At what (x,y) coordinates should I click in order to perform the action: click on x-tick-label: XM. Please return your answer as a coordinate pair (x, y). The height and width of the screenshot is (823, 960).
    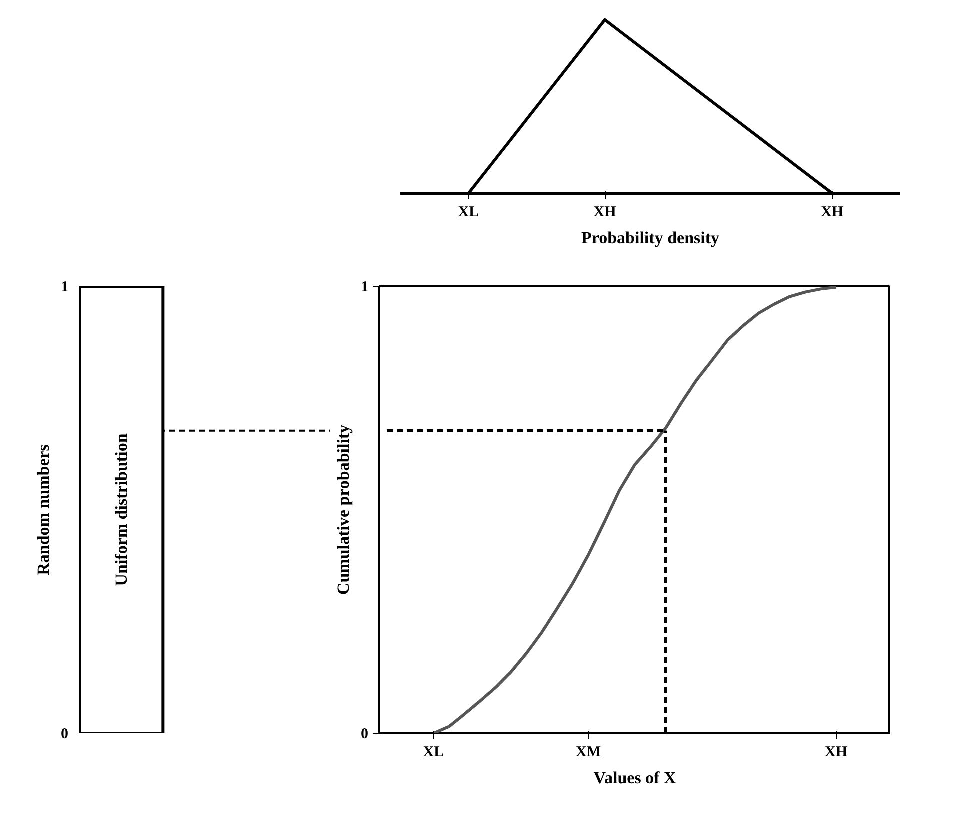
    Looking at the image, I should click on (589, 752).